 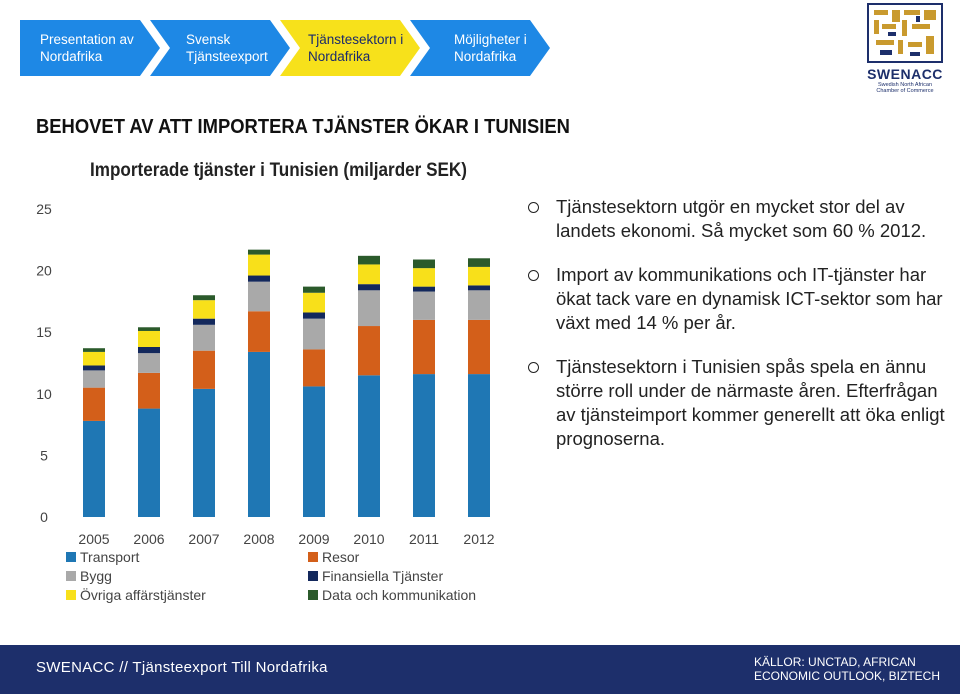 What do you see at coordinates (44, 209) in the screenshot?
I see `y-tick-label: 25` at bounding box center [44, 209].